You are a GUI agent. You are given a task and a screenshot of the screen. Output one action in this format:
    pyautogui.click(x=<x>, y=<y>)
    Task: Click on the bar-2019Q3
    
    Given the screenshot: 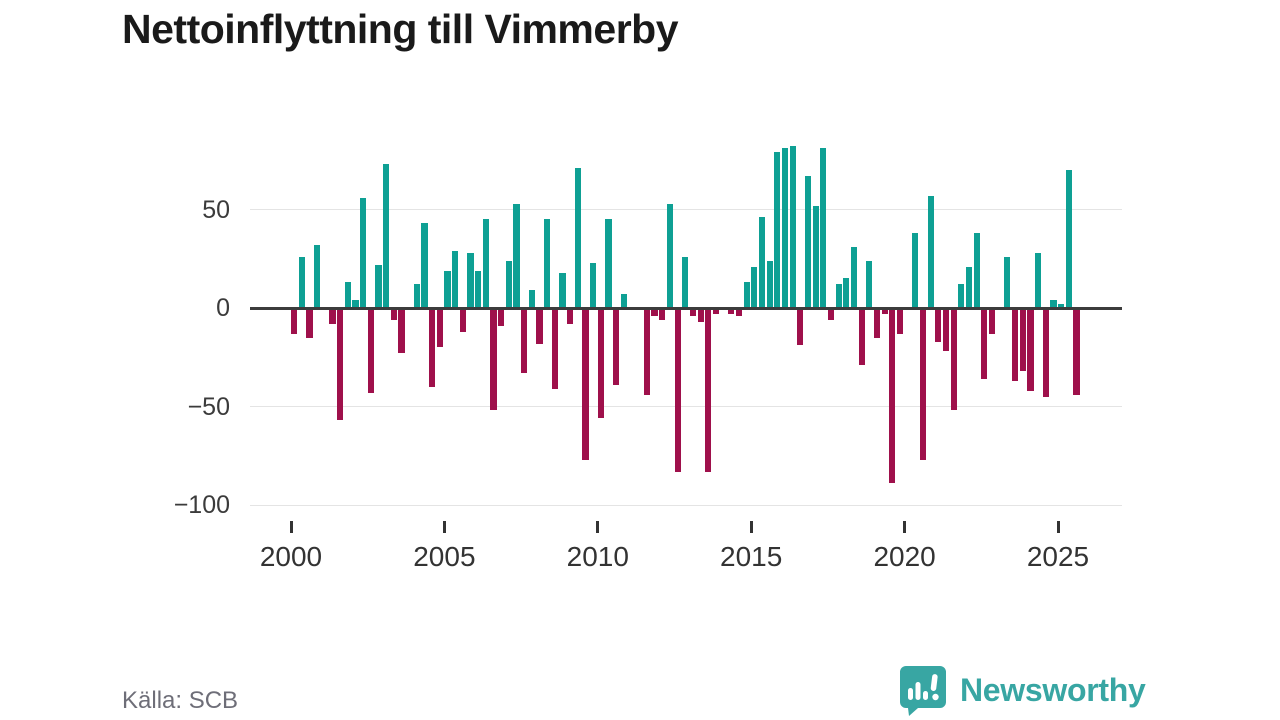 What is the action you would take?
    pyautogui.click(x=892, y=396)
    